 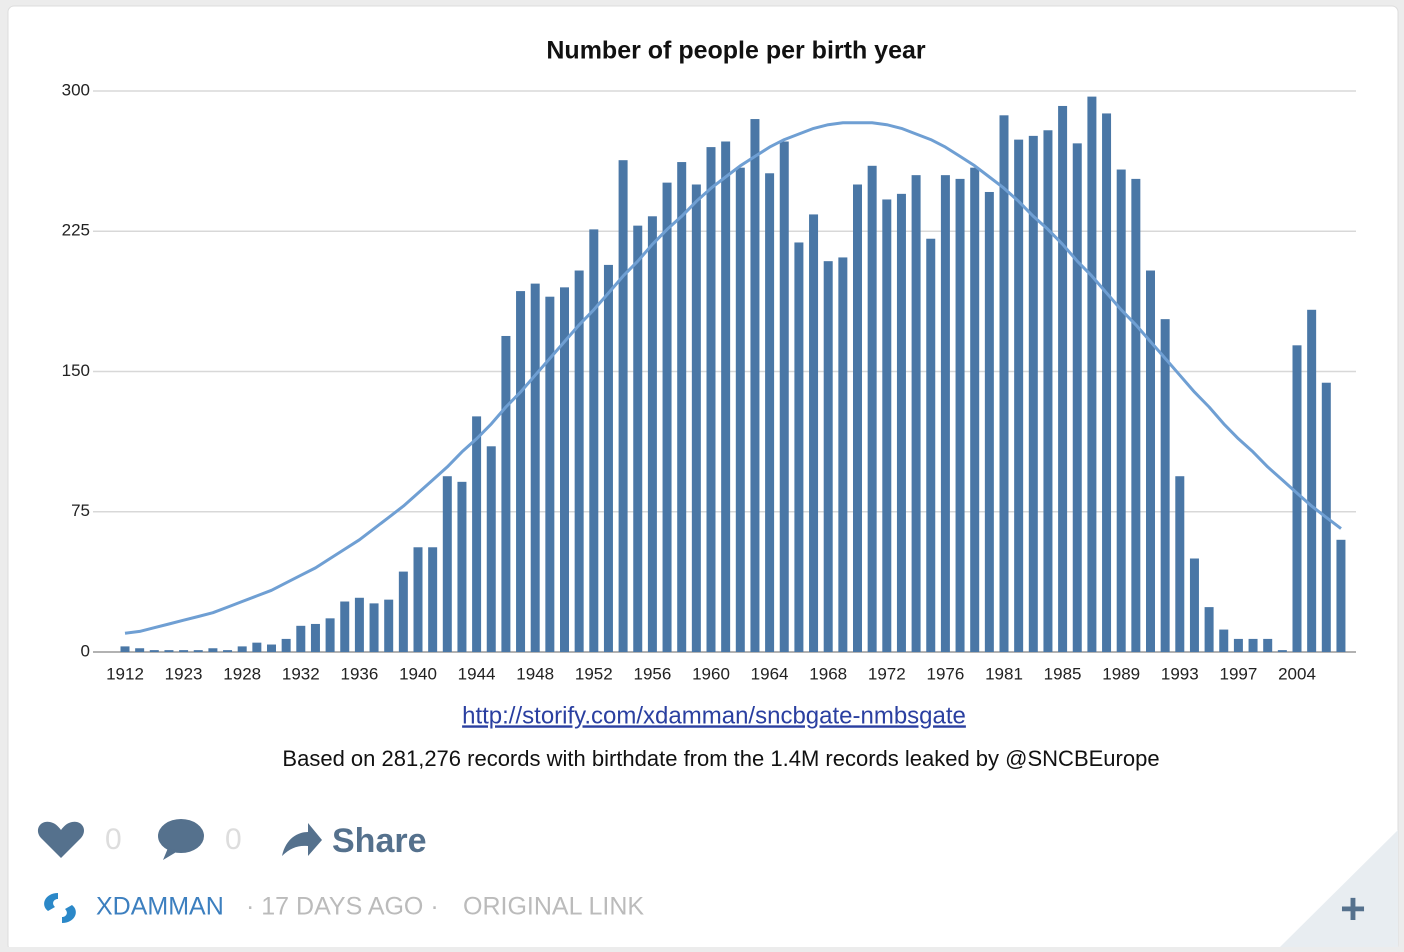 What do you see at coordinates (1121, 673) in the screenshot?
I see `x-tick-label: 1989` at bounding box center [1121, 673].